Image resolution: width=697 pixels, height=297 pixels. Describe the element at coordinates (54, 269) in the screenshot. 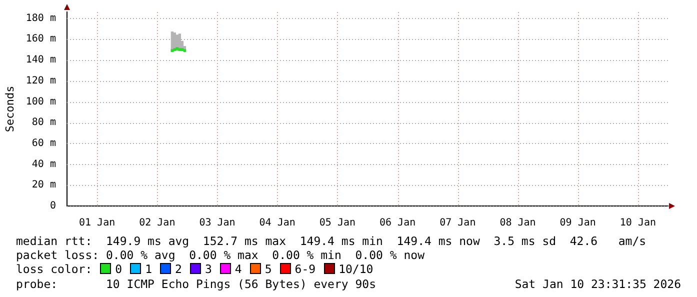

I see `legend-title: loss color:` at that location.